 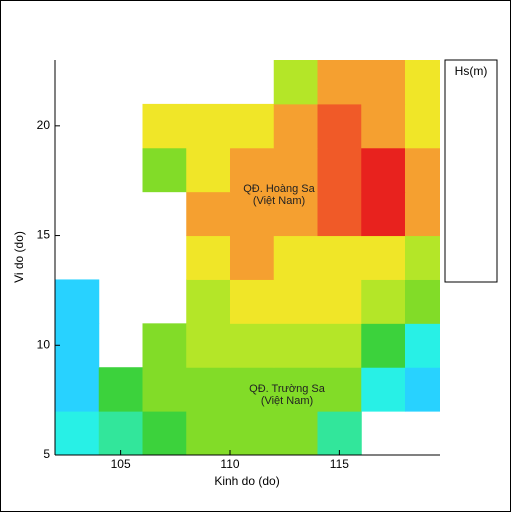 I want to click on x-tick-label: 110, so click(x=229, y=464).